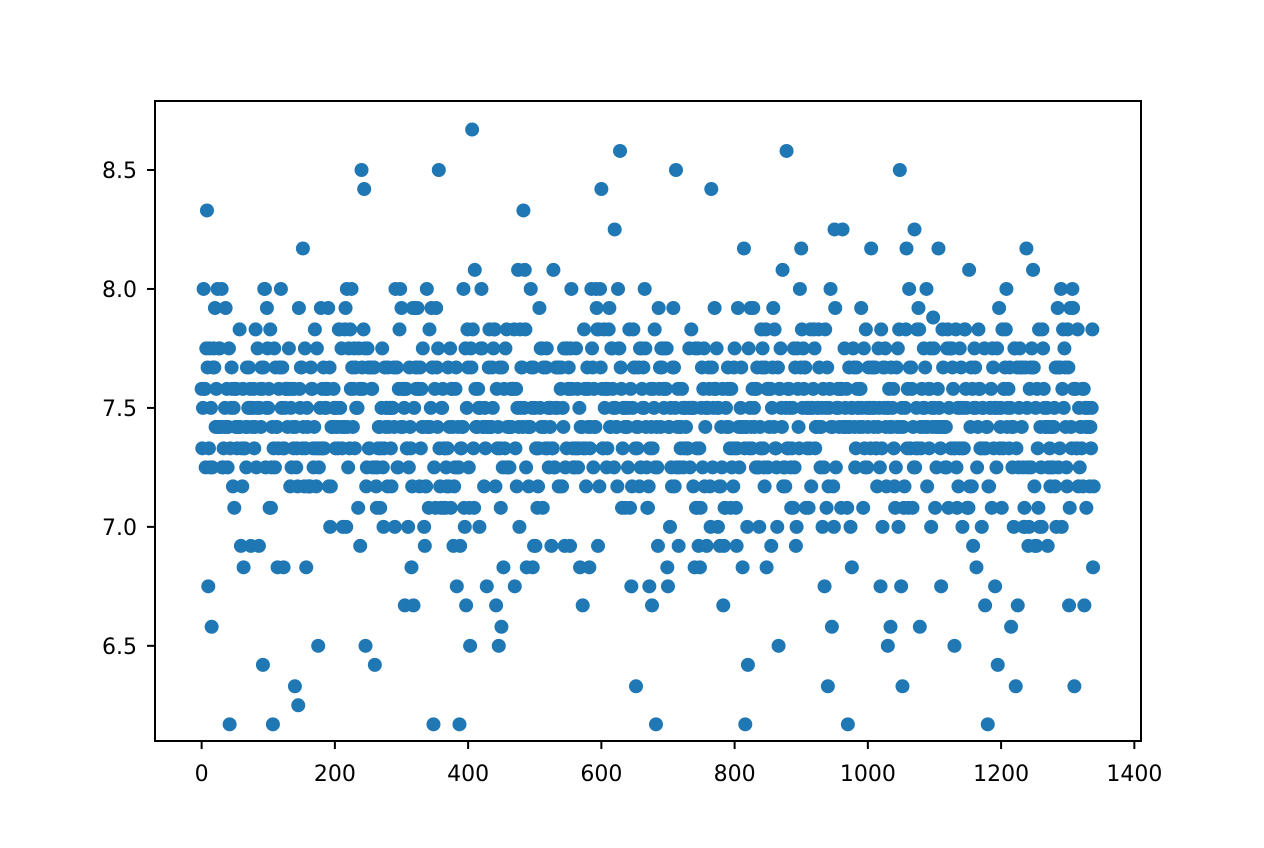  Describe the element at coordinates (119, 290) in the screenshot. I see `y-tick-label: 8.0` at that location.